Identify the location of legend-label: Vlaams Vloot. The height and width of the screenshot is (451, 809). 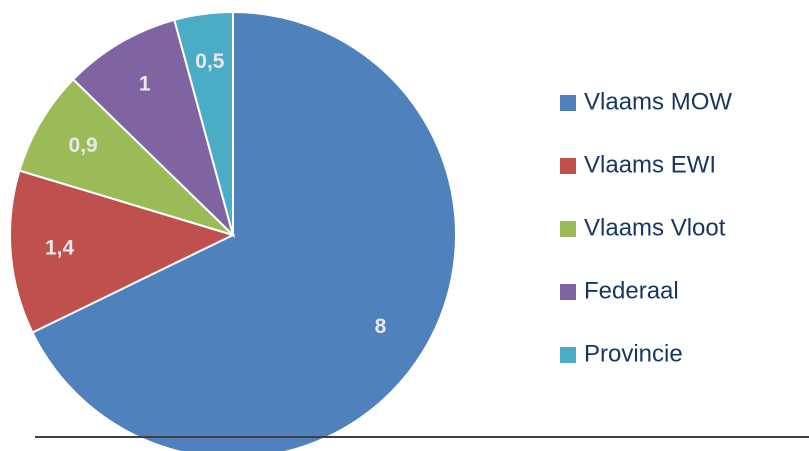
(655, 227).